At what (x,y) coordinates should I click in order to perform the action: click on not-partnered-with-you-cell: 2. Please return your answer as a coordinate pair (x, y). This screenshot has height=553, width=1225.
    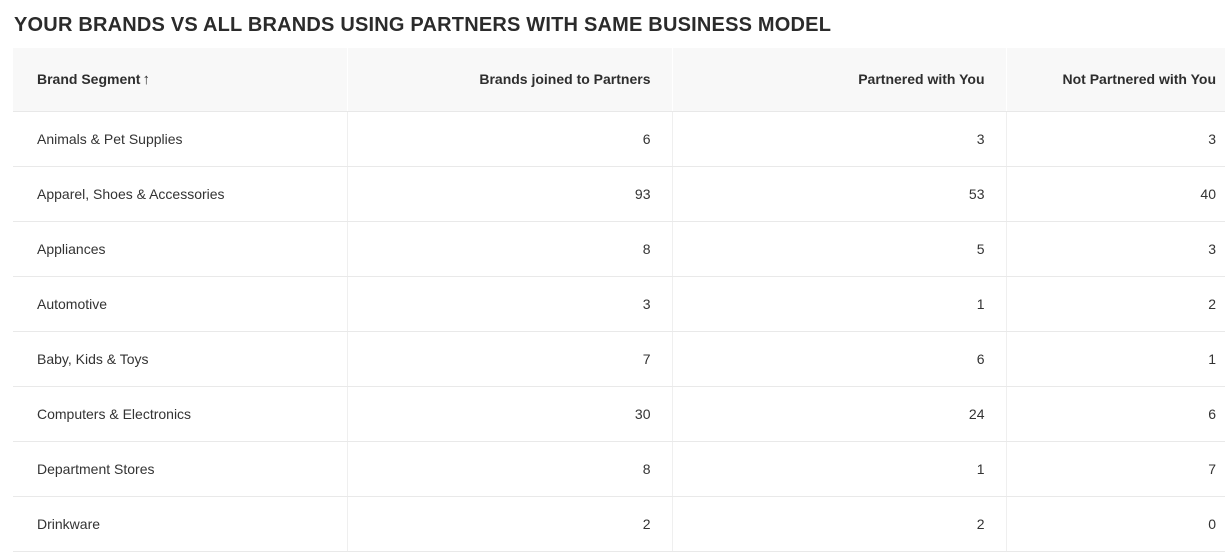
    Looking at the image, I should click on (1115, 304).